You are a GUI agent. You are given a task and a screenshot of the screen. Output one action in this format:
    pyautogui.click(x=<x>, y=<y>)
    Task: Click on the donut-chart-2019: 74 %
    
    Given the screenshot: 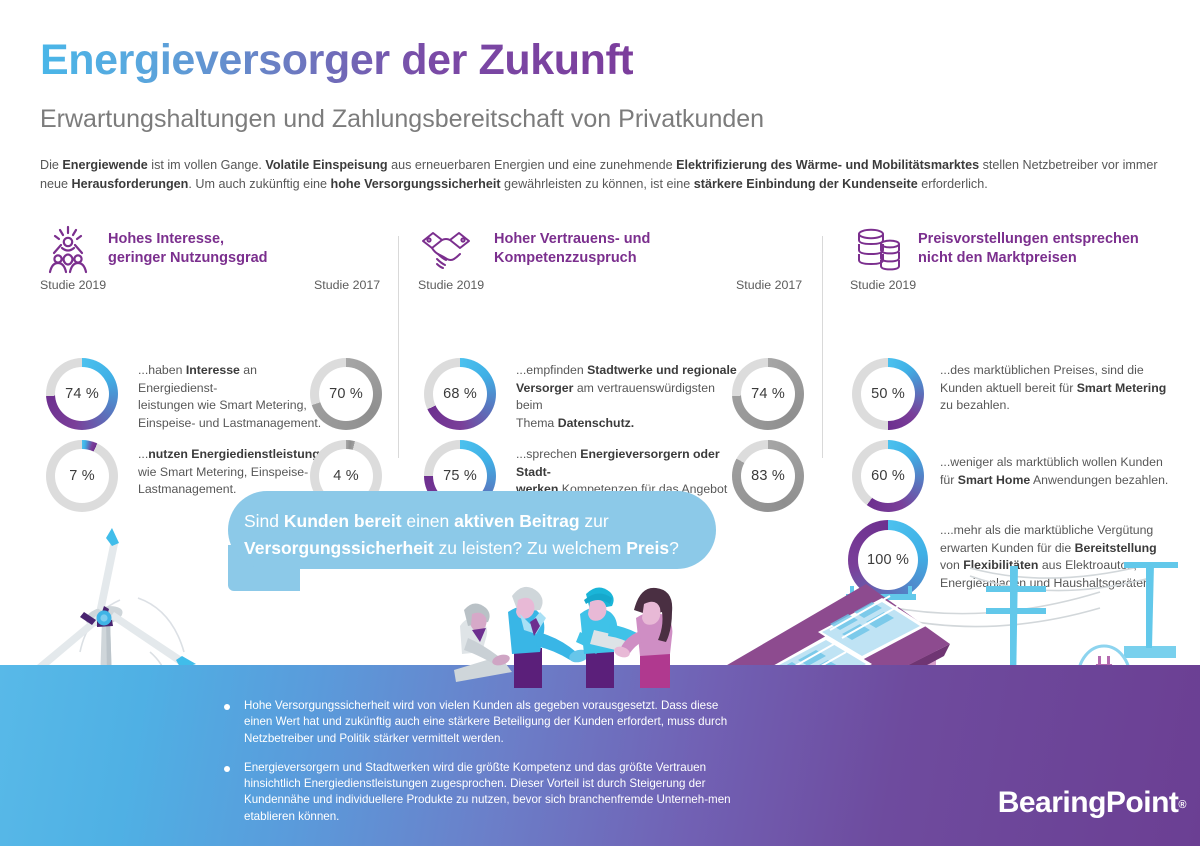 What is the action you would take?
    pyautogui.click(x=82, y=394)
    